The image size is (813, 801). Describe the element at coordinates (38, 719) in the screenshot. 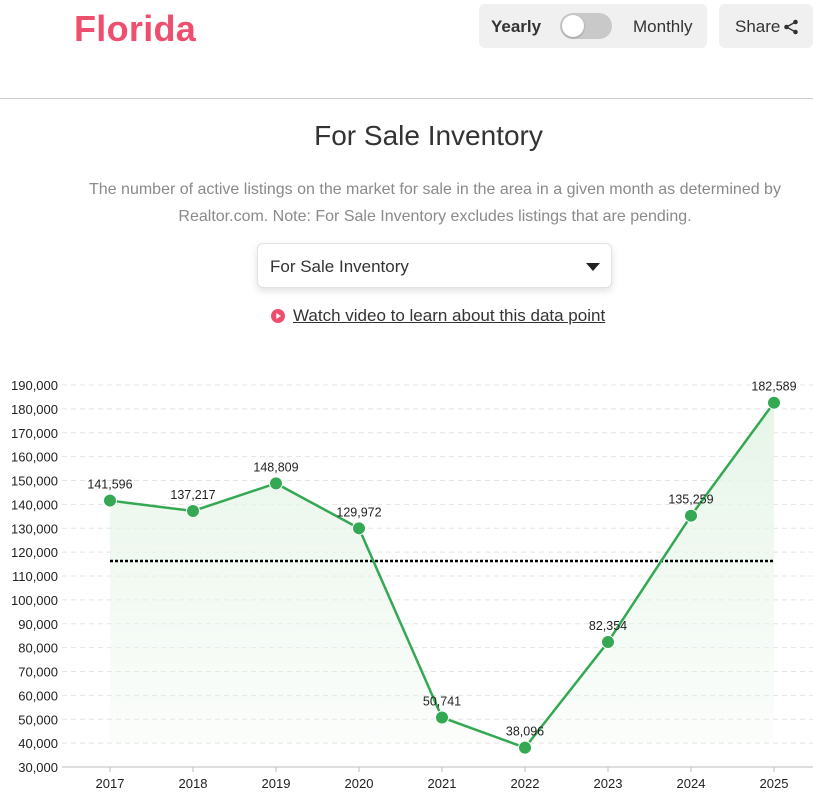

I see `y-tick-label: 50,000` at that location.